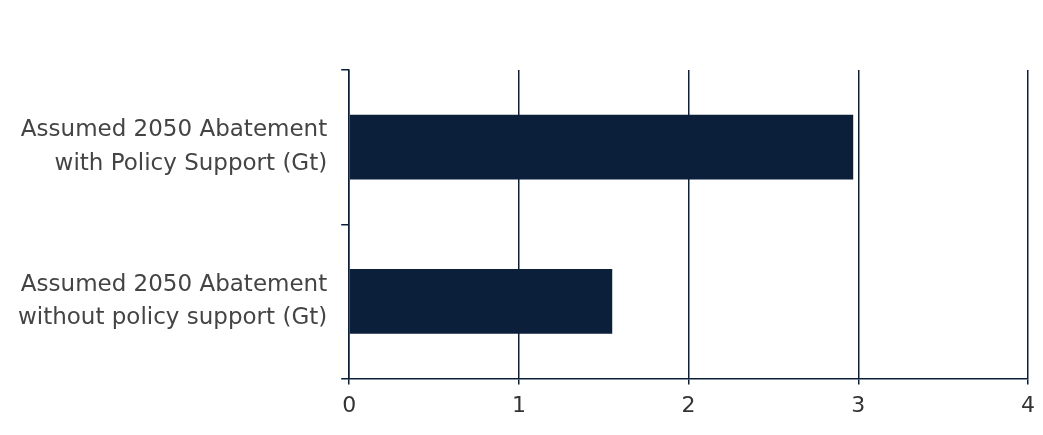 The image size is (1043, 435). What do you see at coordinates (518, 404) in the screenshot?
I see `x-tick-label: 1` at bounding box center [518, 404].